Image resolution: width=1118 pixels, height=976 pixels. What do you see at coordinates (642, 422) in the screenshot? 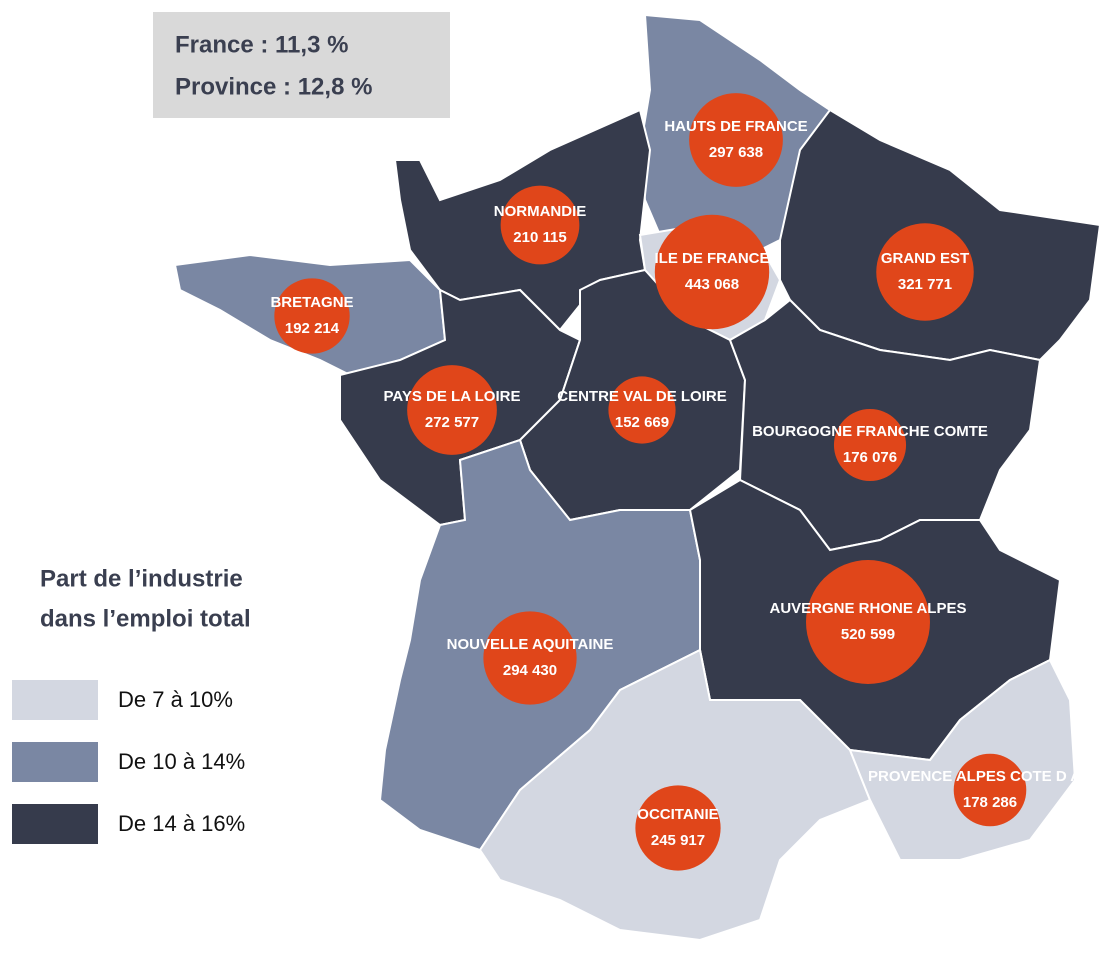
I see `region-value: 152 669` at bounding box center [642, 422].